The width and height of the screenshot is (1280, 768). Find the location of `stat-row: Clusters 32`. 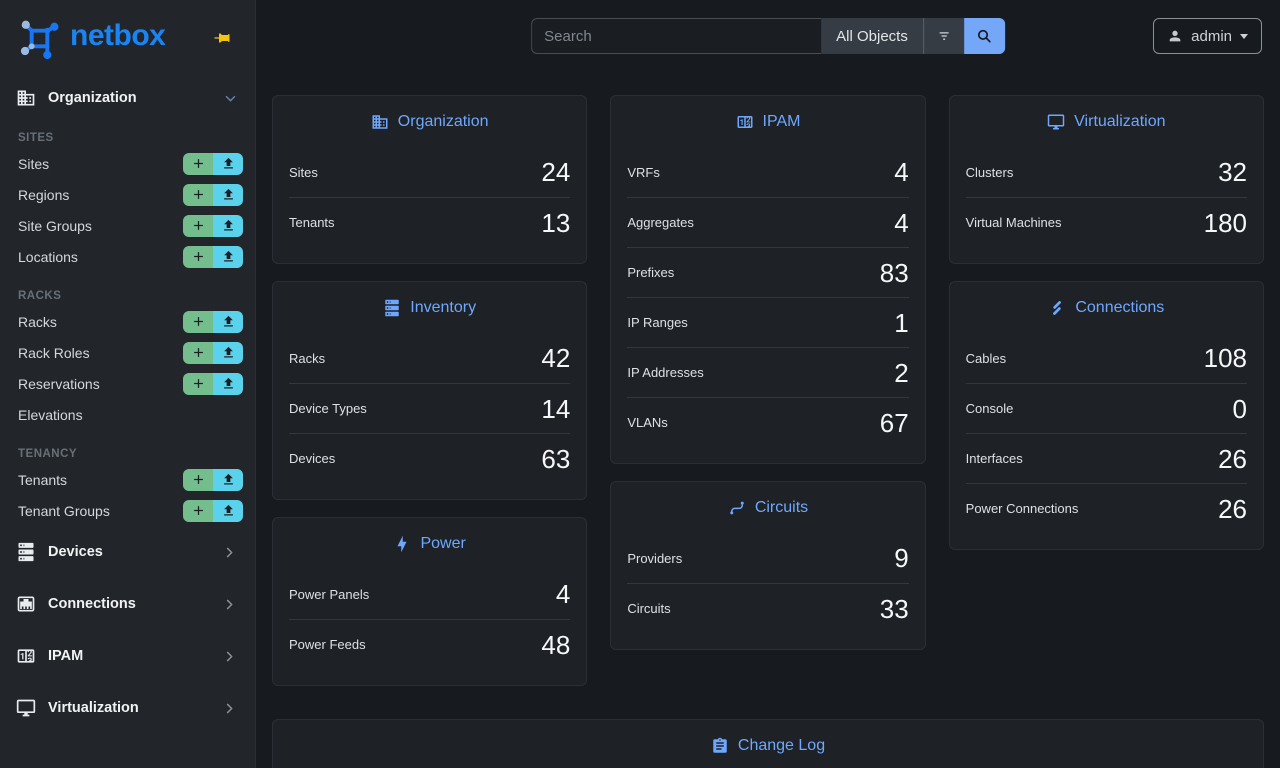

stat-row: Clusters 32 is located at coordinates (1106, 172).